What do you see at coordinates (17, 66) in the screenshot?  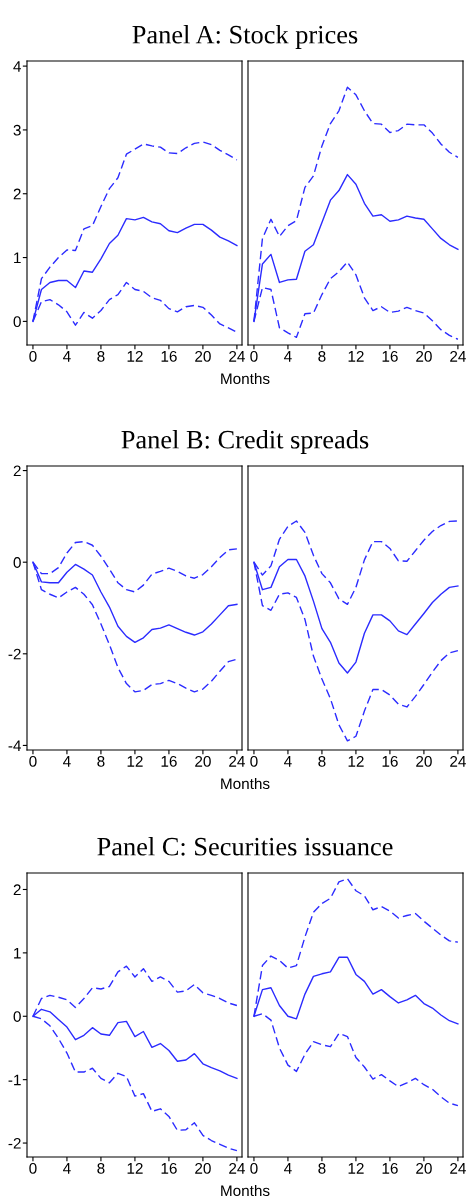 I see `y-tick-label: 4` at bounding box center [17, 66].